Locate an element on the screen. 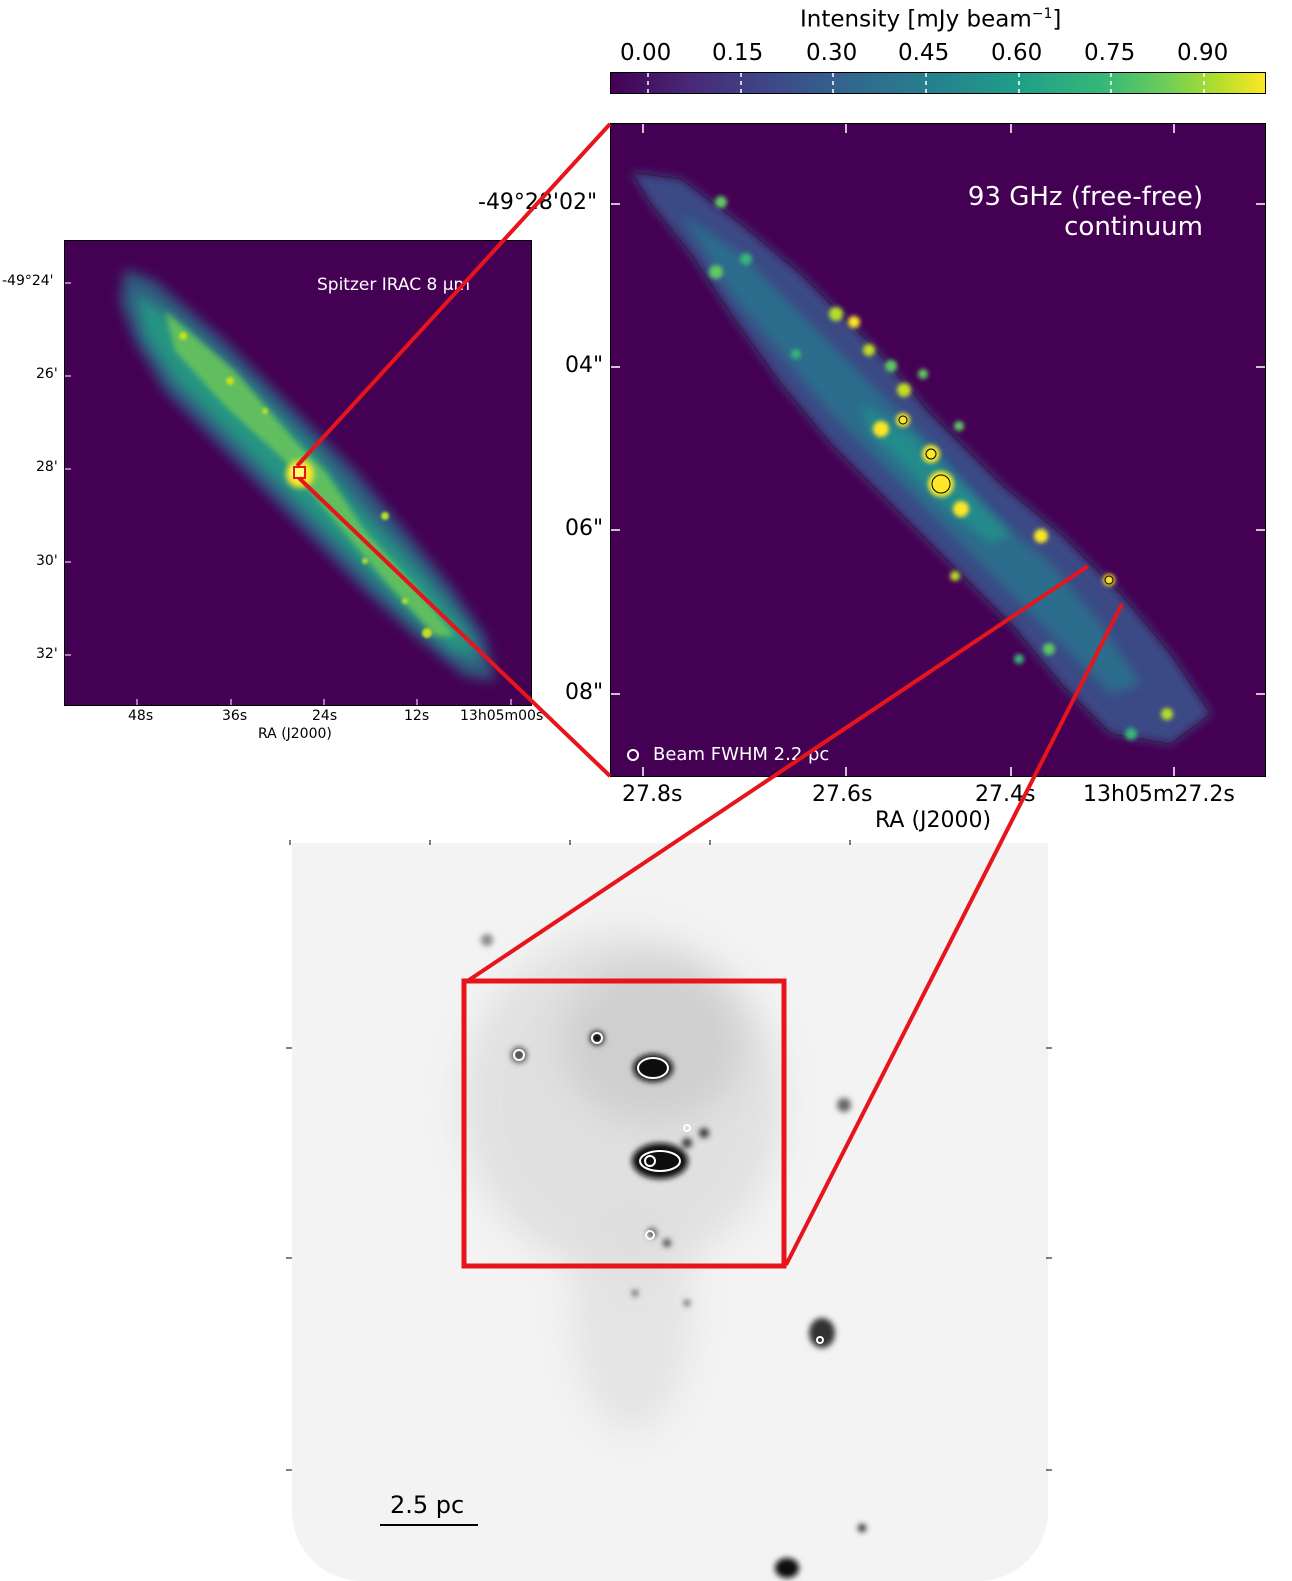 This screenshot has height=1581, width=1292. left-x-tick-label: 24s is located at coordinates (325, 716).